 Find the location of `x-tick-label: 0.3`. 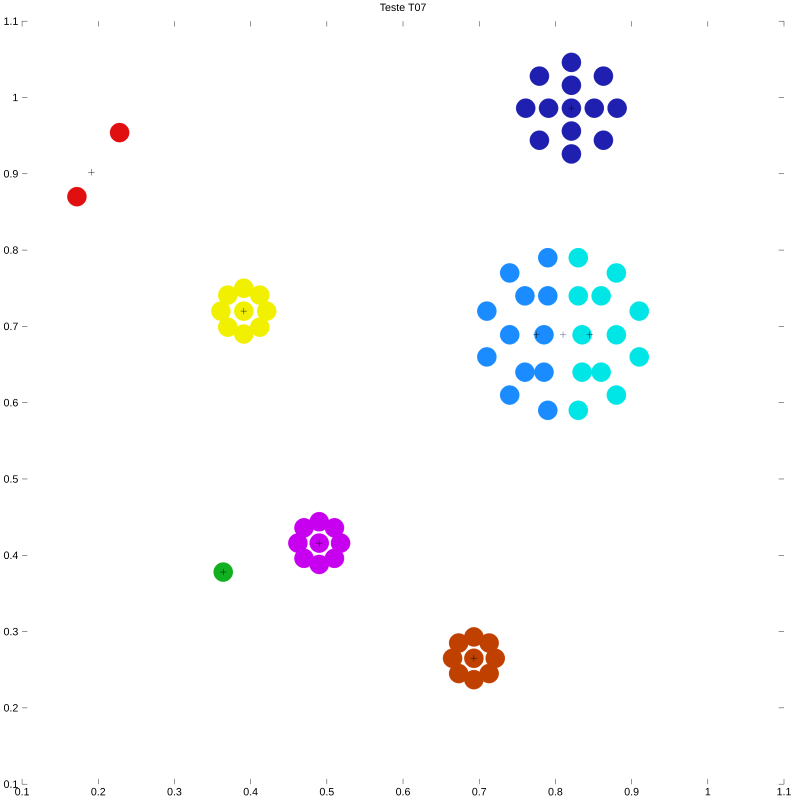

x-tick-label: 0.3 is located at coordinates (175, 792).